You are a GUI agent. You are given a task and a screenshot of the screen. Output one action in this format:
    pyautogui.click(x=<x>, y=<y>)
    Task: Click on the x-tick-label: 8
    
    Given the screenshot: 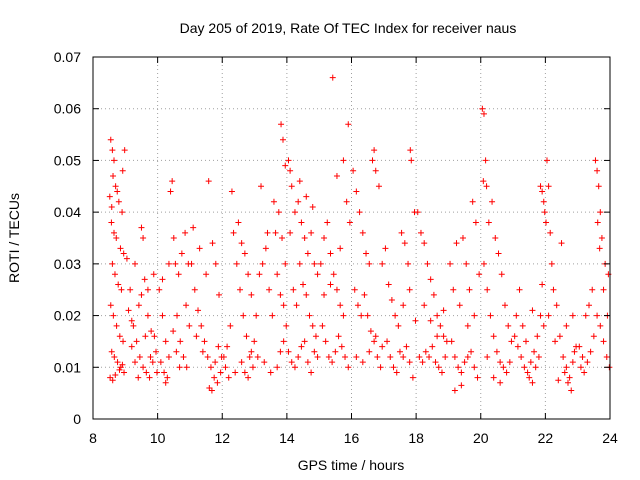 What is the action you would take?
    pyautogui.click(x=93, y=438)
    